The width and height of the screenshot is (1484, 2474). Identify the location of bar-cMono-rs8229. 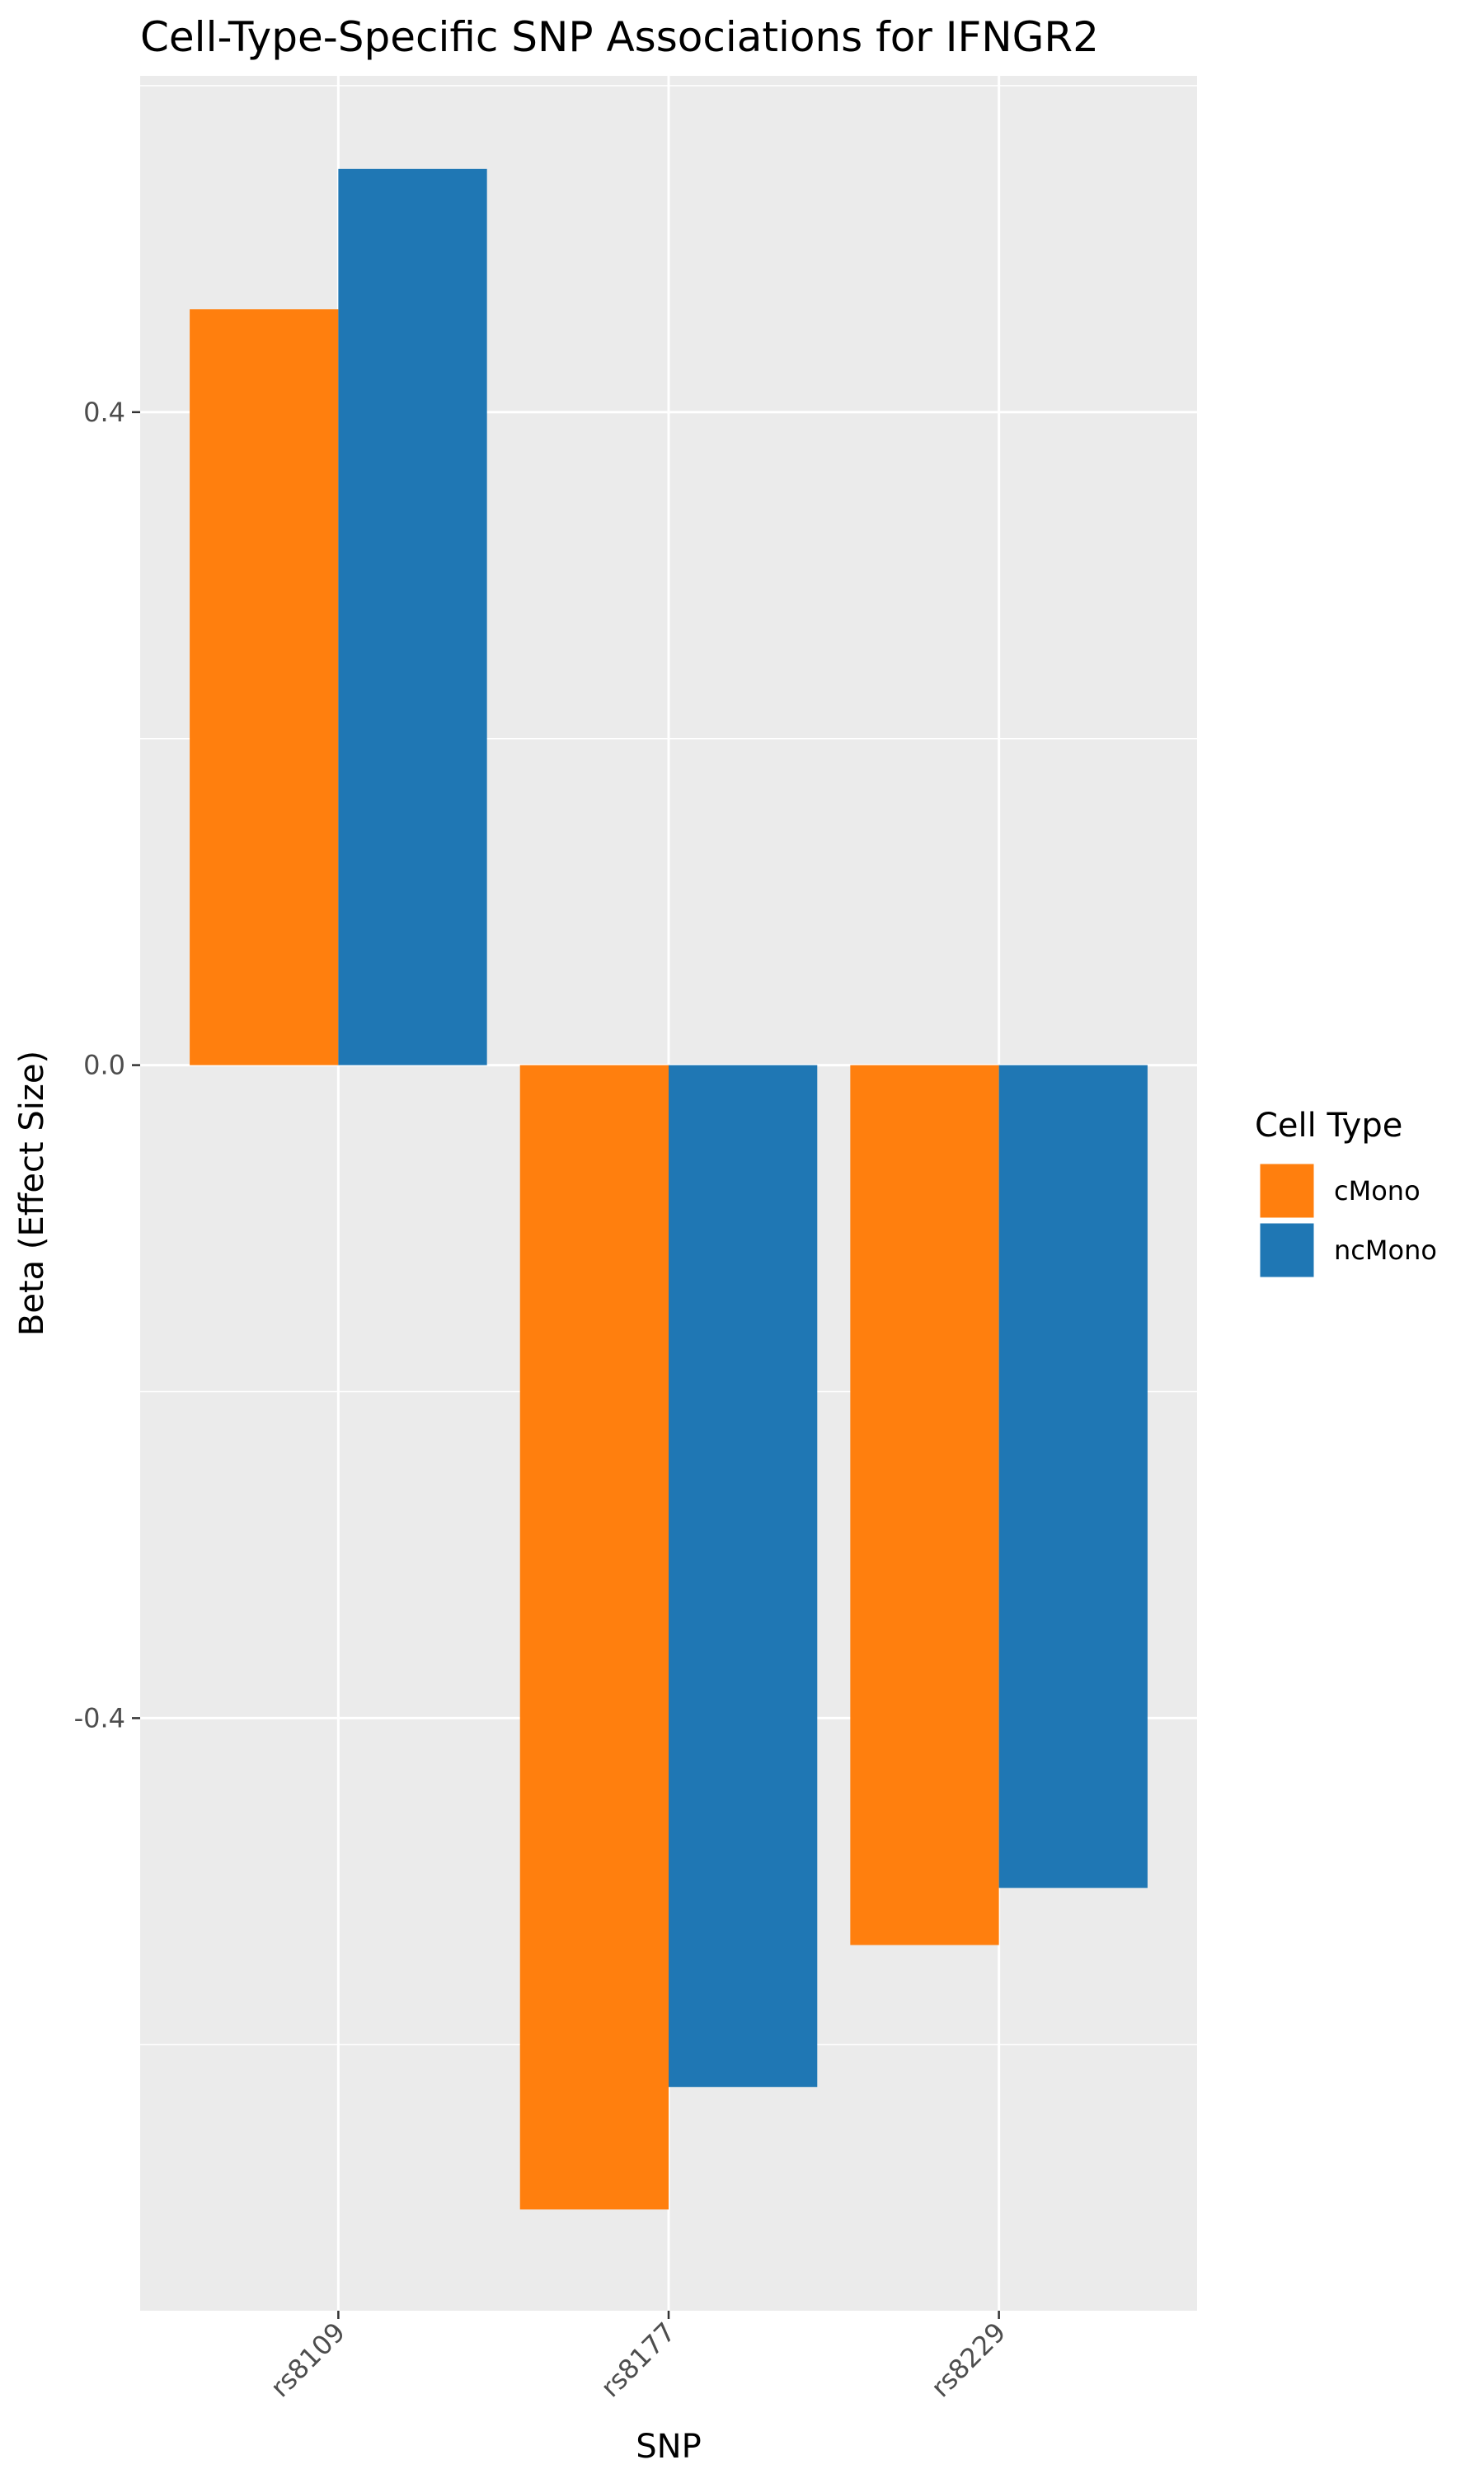
(924, 1505).